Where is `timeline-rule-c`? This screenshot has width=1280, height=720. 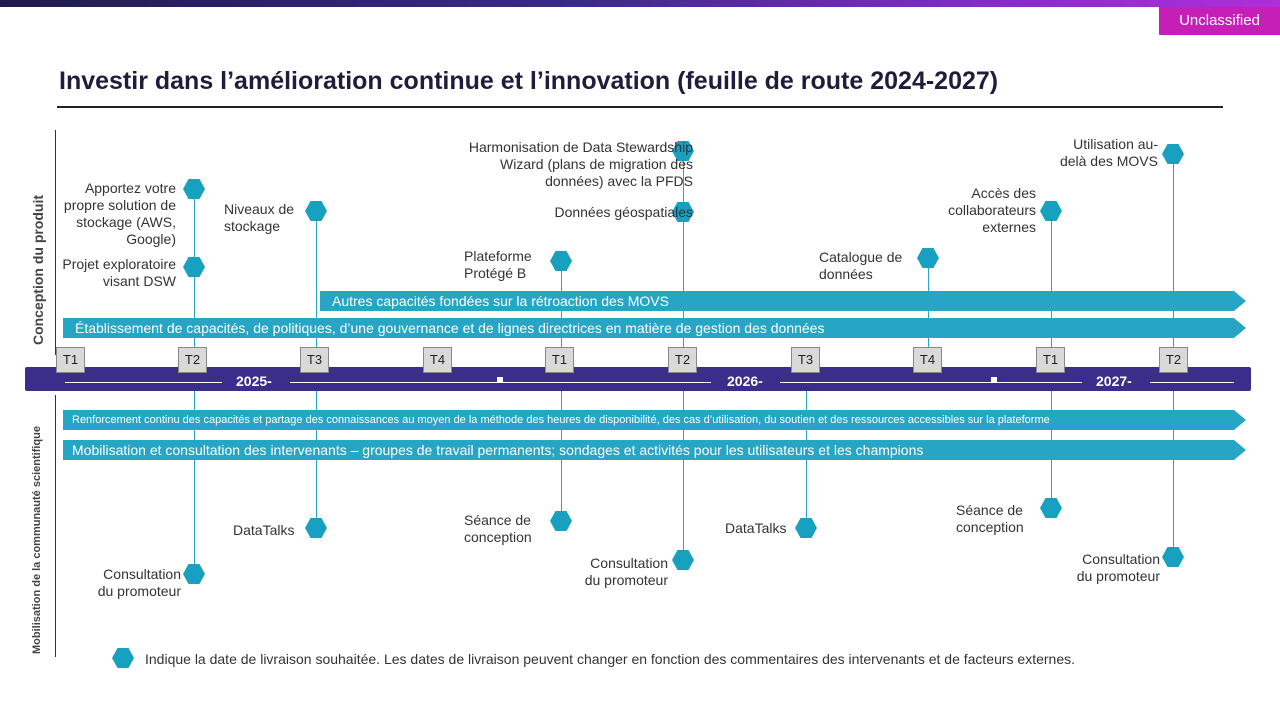 timeline-rule-c is located at coordinates (931, 382).